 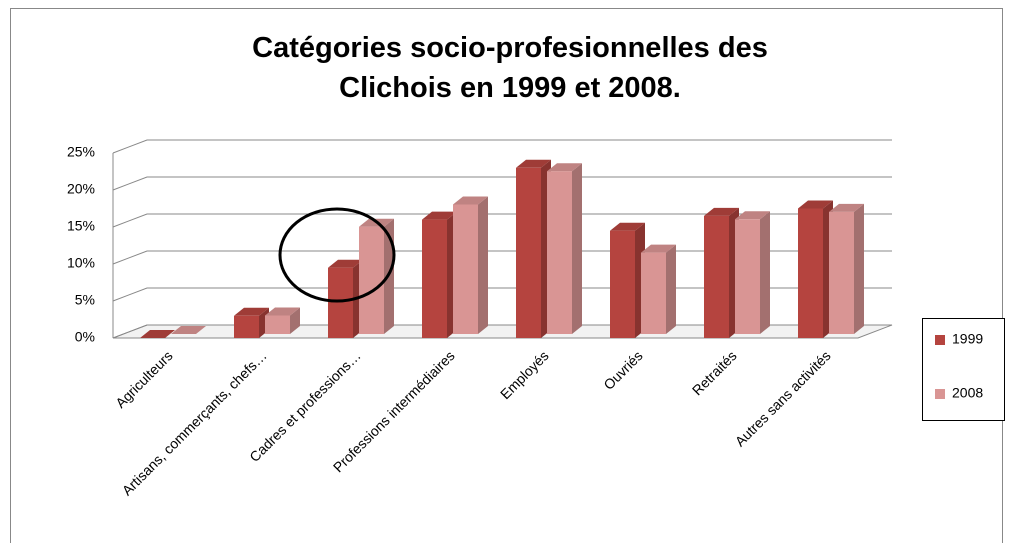 I want to click on x-tick-label: Employés, so click(x=524, y=374).